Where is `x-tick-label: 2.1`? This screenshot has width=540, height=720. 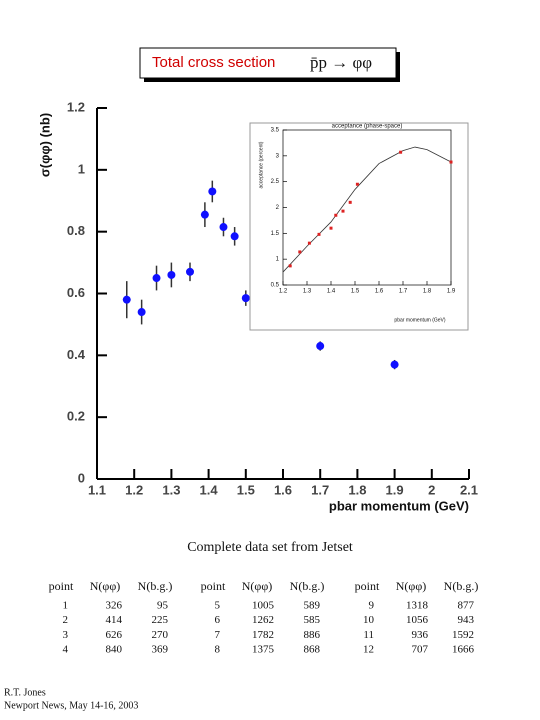
x-tick-label: 2.1 is located at coordinates (469, 489).